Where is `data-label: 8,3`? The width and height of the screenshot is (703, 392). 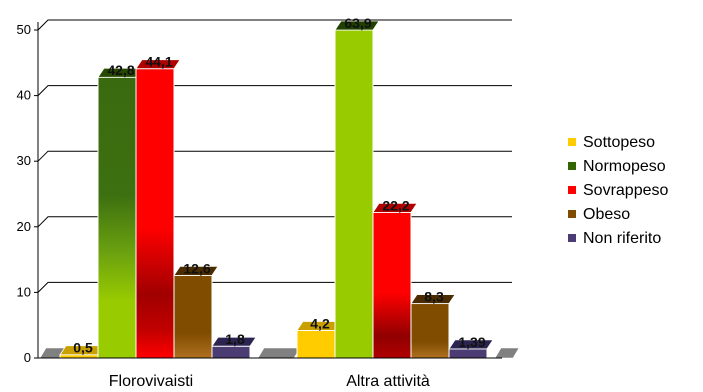
data-label: 8,3 is located at coordinates (434, 297).